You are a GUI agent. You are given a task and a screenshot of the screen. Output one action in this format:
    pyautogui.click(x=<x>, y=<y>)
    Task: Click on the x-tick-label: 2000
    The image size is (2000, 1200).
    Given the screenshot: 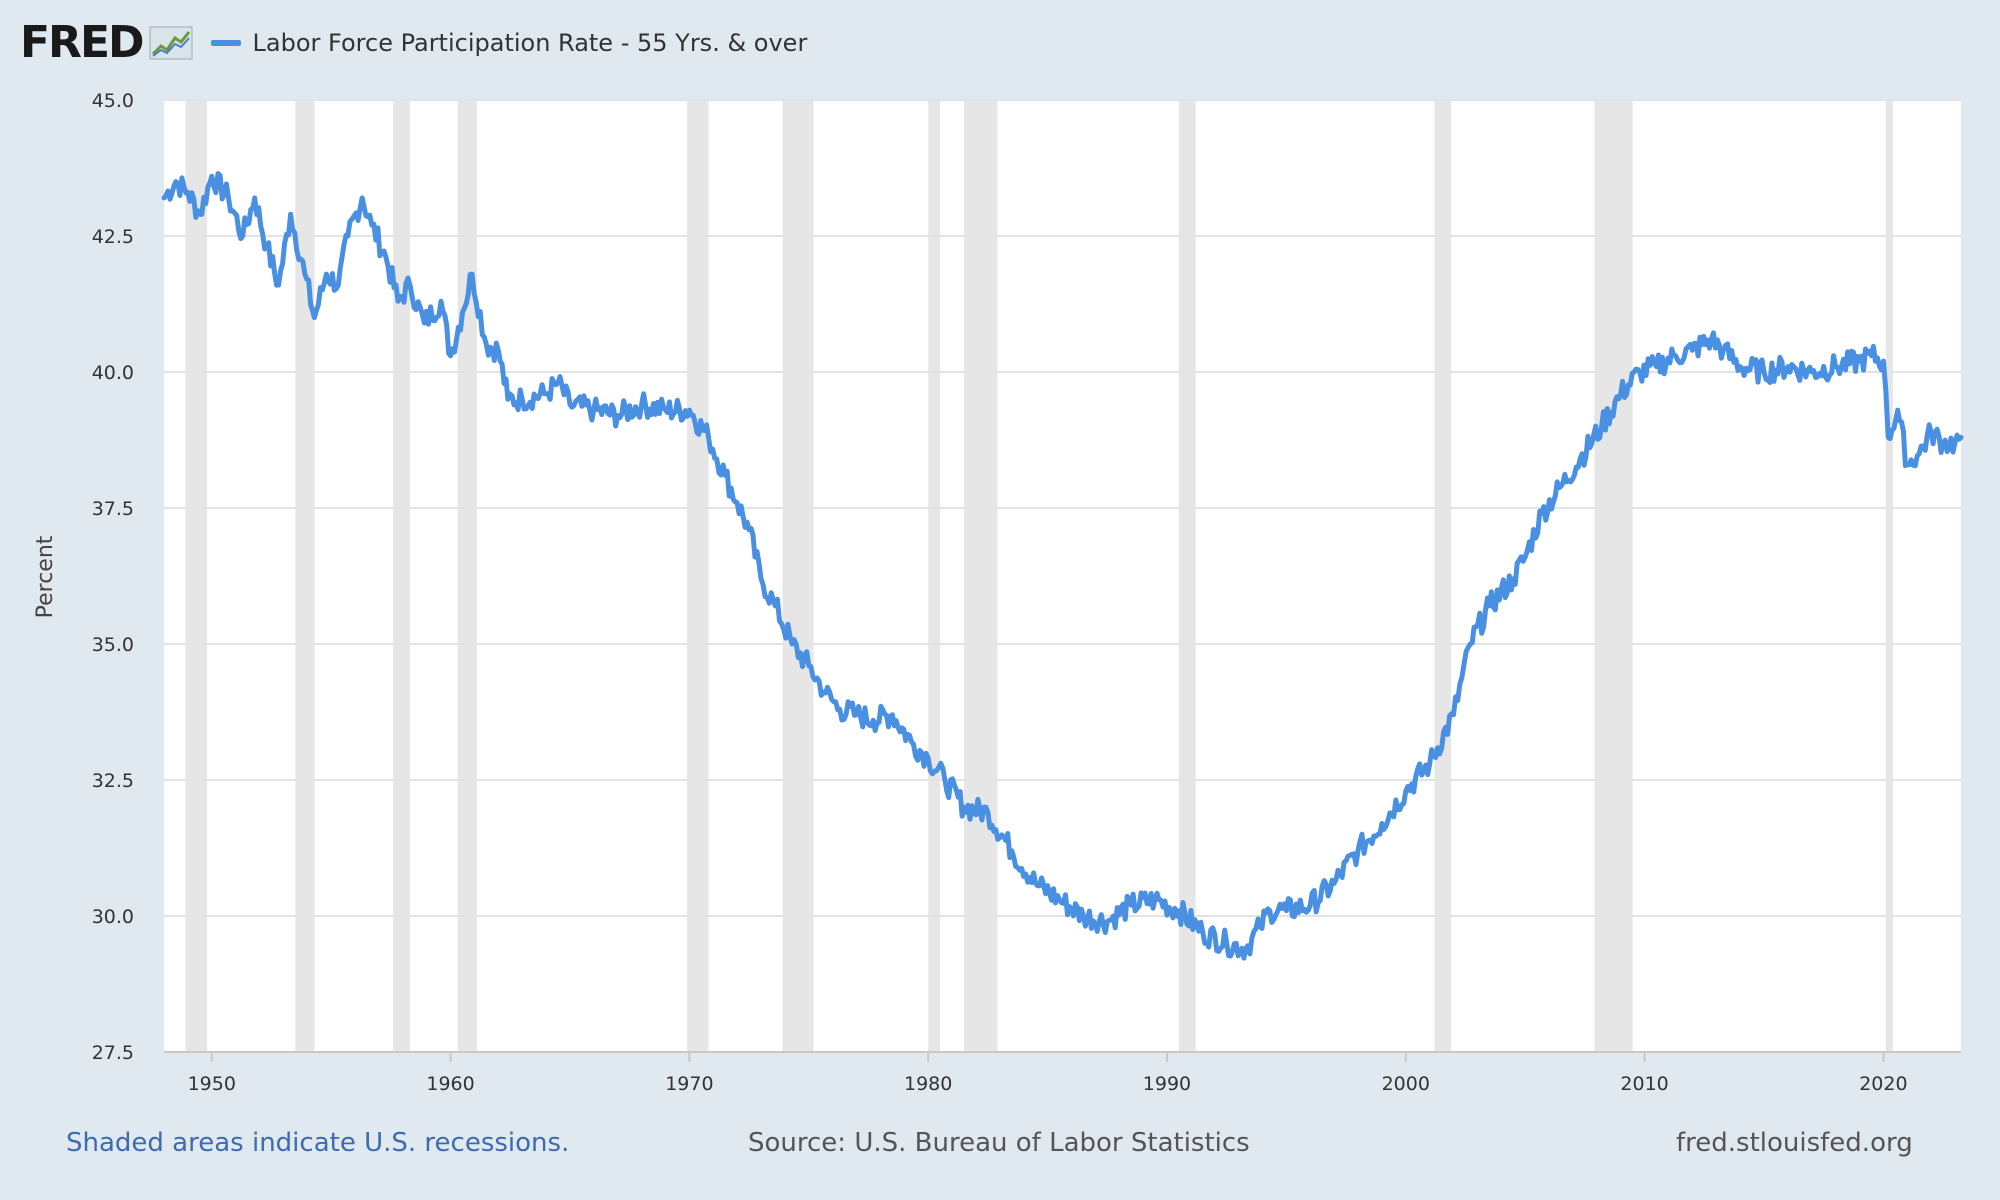 What is the action you would take?
    pyautogui.click(x=1406, y=1084)
    